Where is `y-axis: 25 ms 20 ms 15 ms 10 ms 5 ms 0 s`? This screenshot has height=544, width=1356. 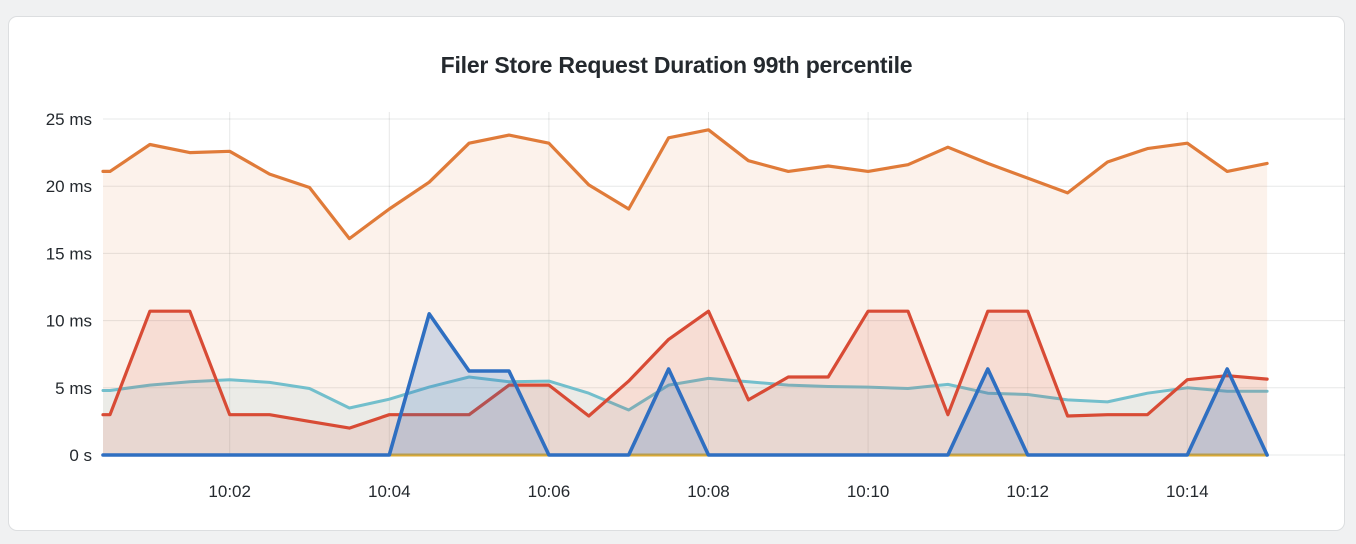 y-axis: 25 ms 20 ms 15 ms 10 ms 5 ms 0 s is located at coordinates (69, 287).